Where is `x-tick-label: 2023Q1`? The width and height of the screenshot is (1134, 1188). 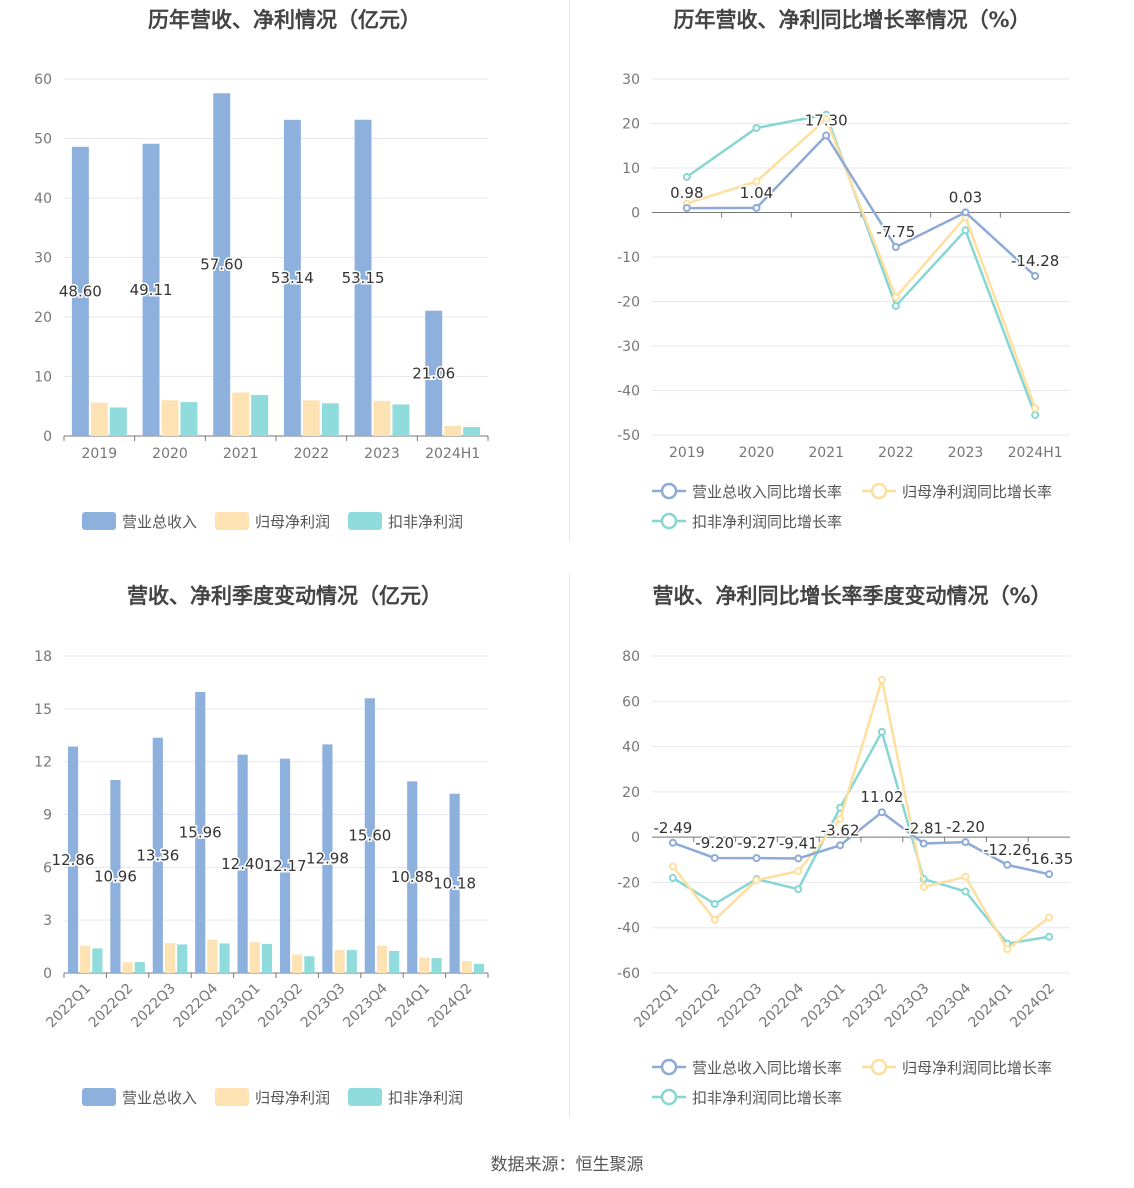
x-tick-label: 2023Q1 is located at coordinates (823, 1006).